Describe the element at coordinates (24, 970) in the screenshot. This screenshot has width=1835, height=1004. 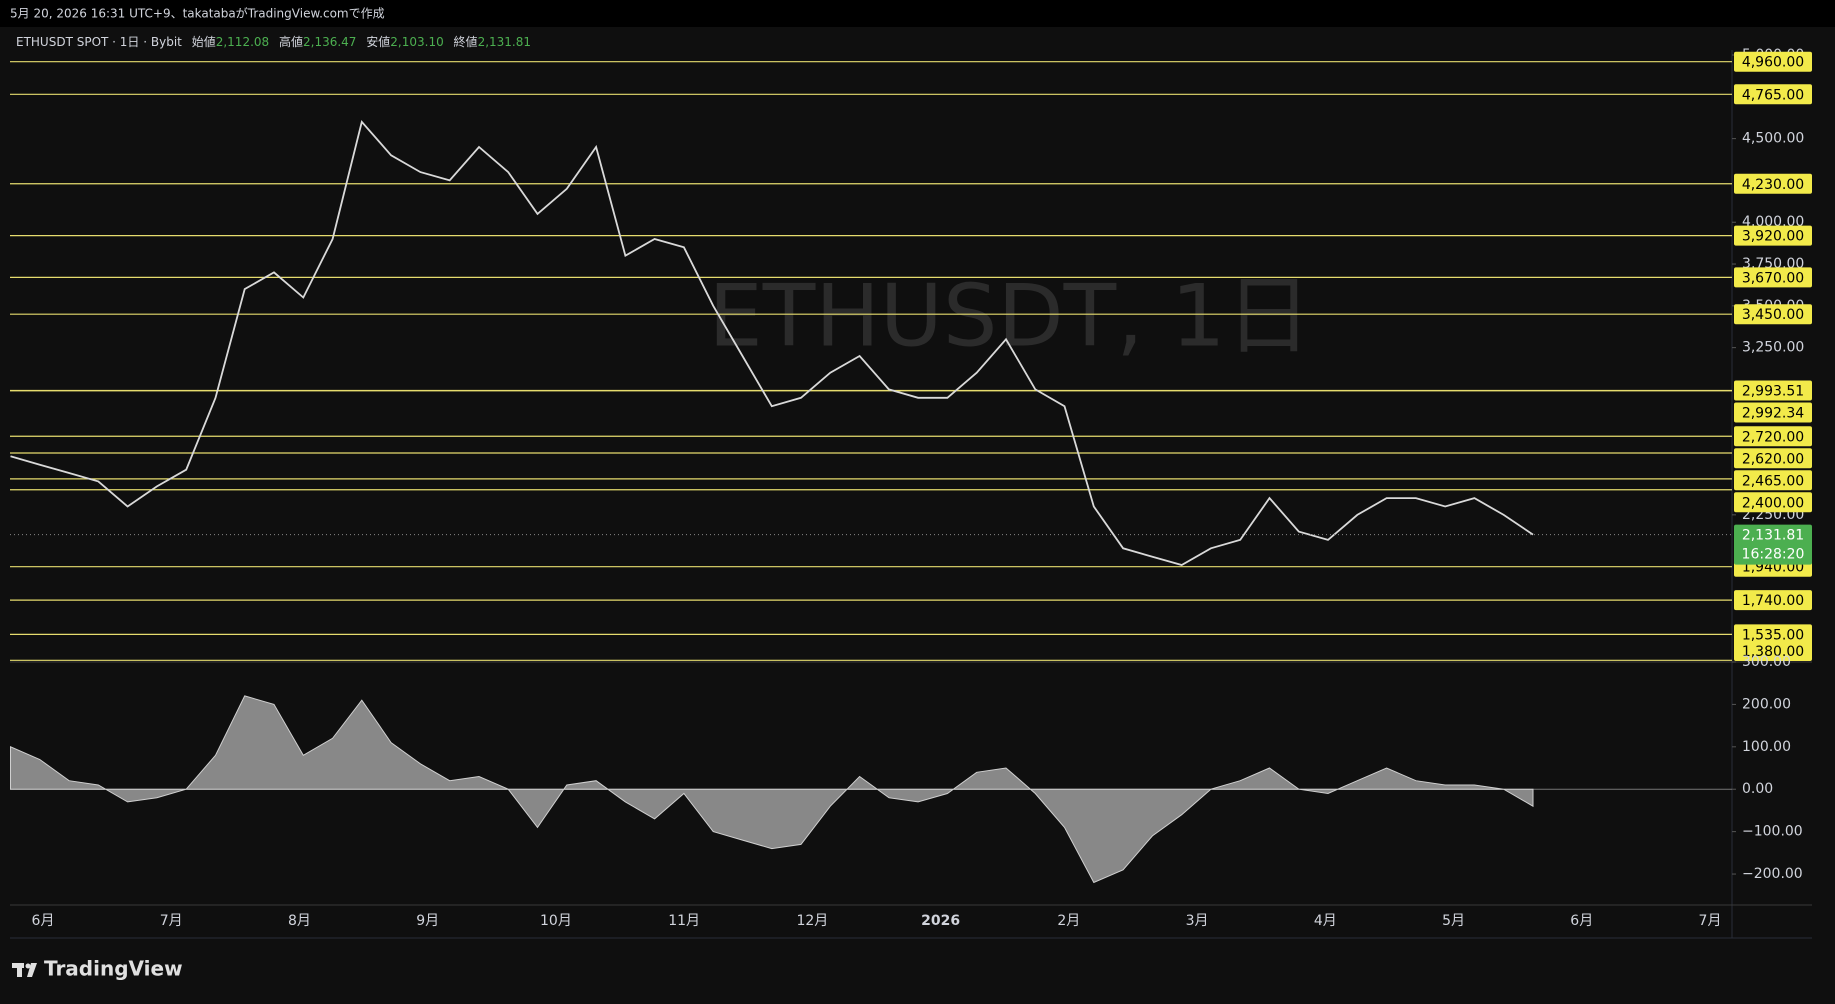
I see `footer-logo` at that location.